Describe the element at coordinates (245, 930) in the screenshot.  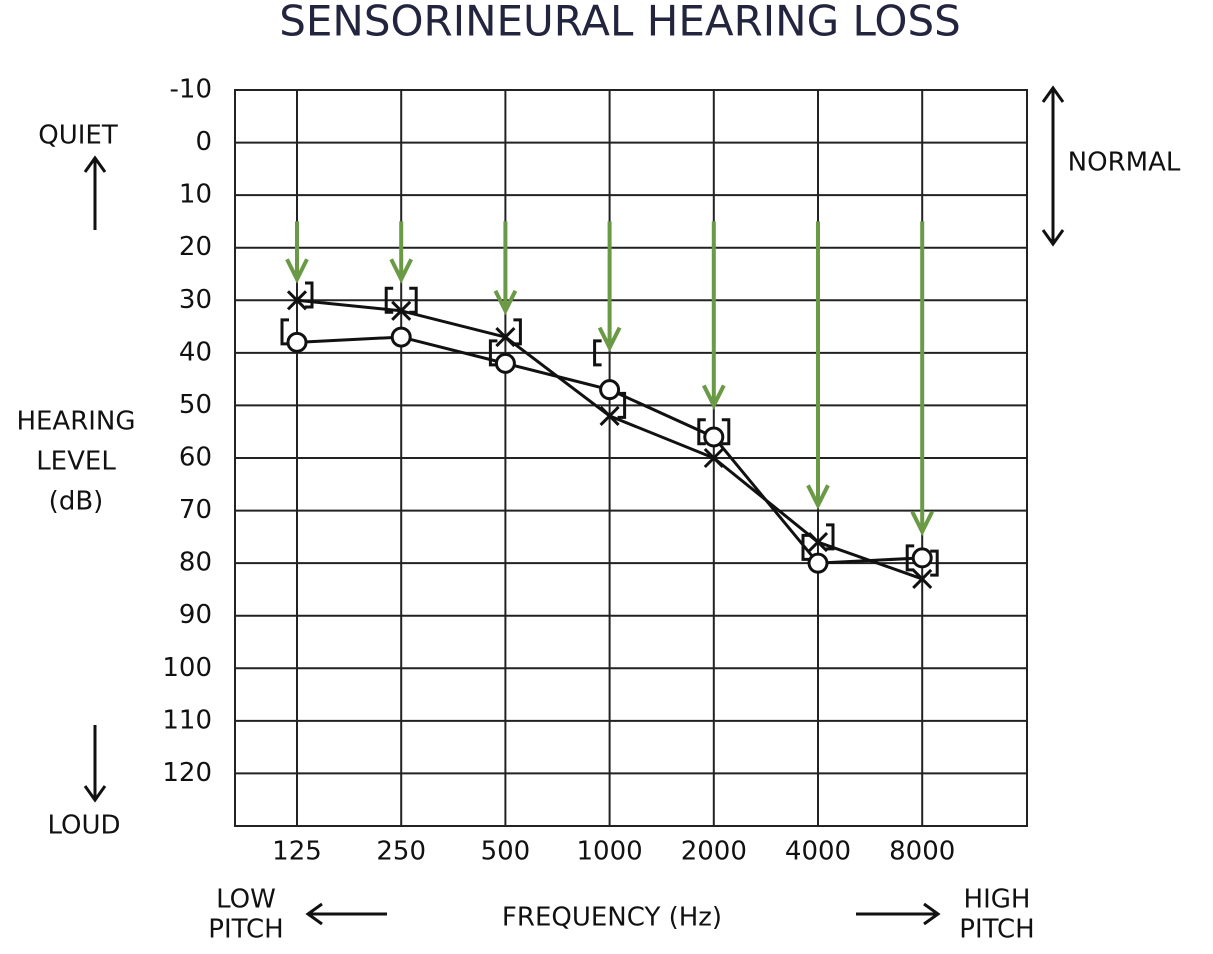
I see `low-pitch-note: PITCH` at that location.